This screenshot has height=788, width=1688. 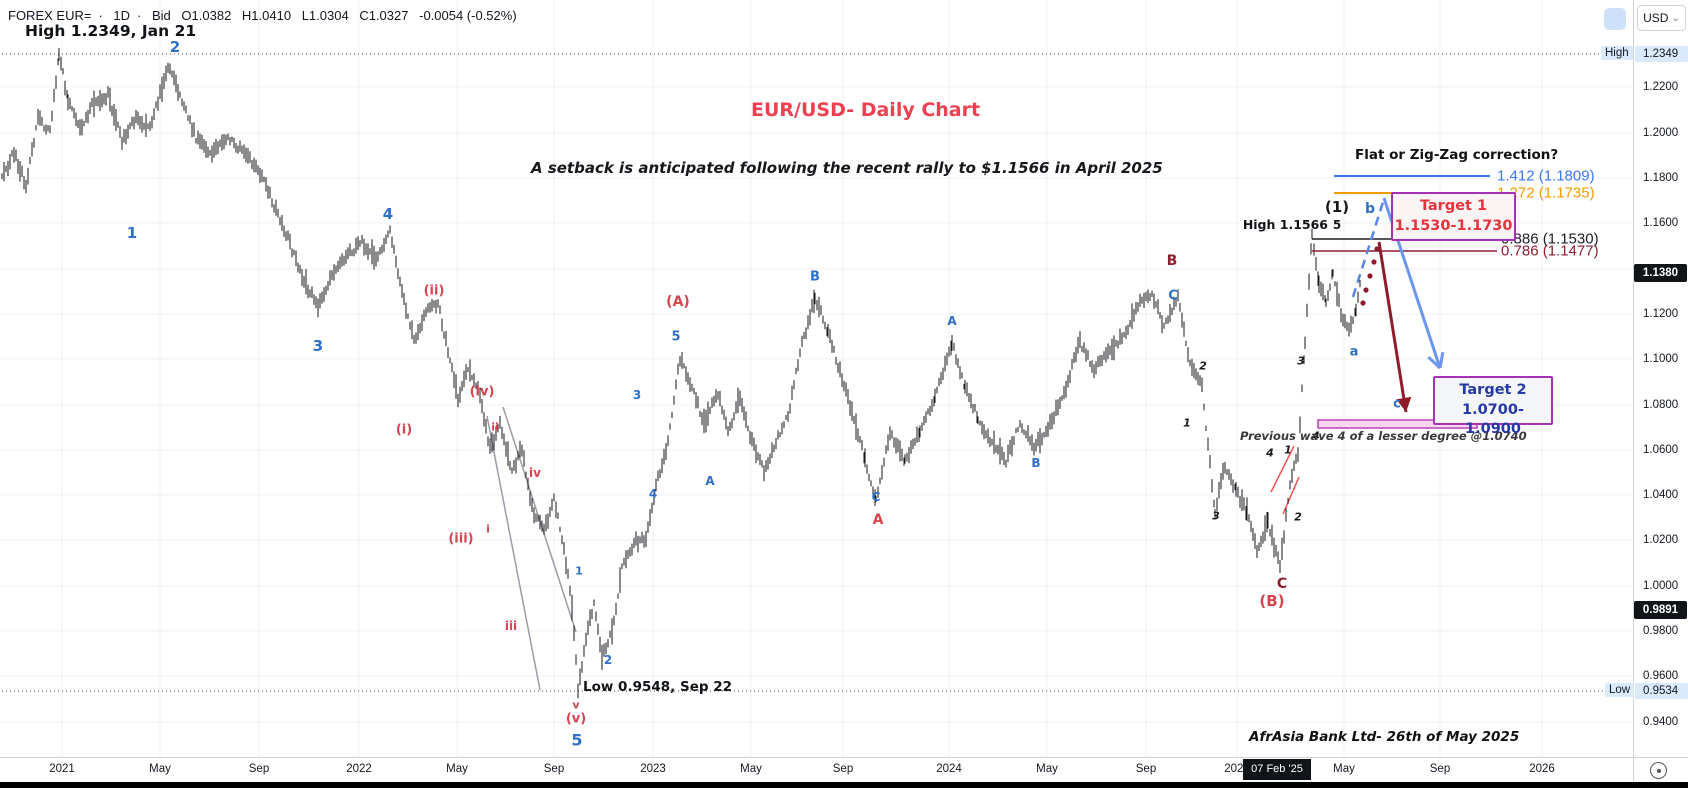 What do you see at coordinates (1620, 690) in the screenshot?
I see `low-tag: Low` at bounding box center [1620, 690].